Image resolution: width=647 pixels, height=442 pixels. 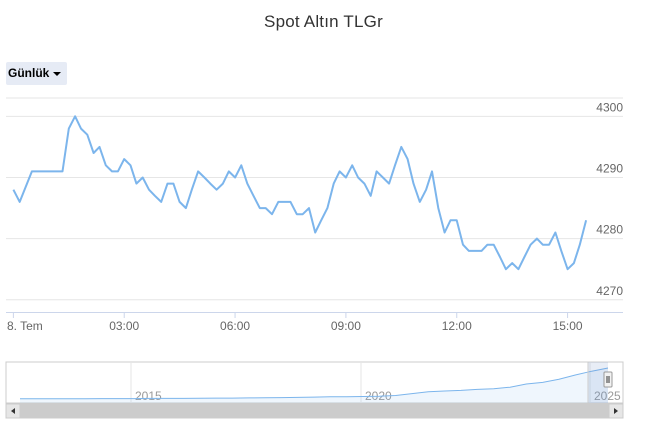 What do you see at coordinates (616, 411) in the screenshot?
I see `arrow-right-icon` at bounding box center [616, 411].